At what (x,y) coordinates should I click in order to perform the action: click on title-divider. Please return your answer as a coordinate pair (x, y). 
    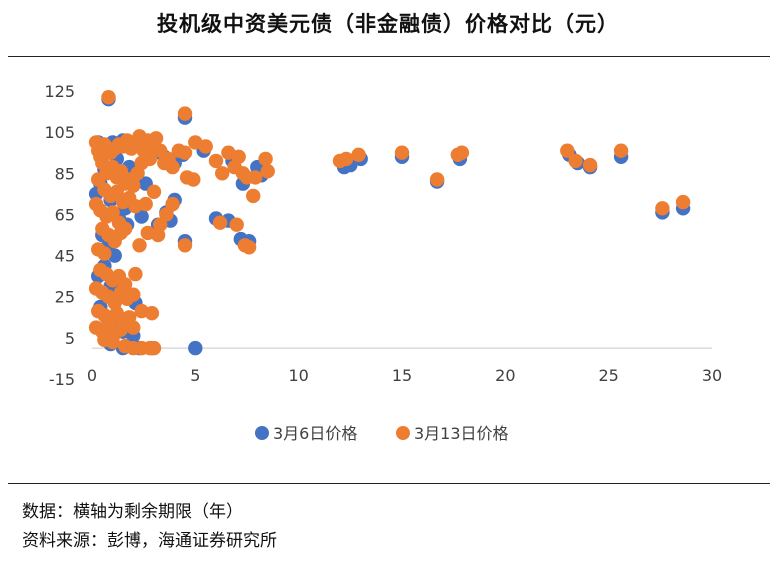
    Looking at the image, I should click on (389, 56).